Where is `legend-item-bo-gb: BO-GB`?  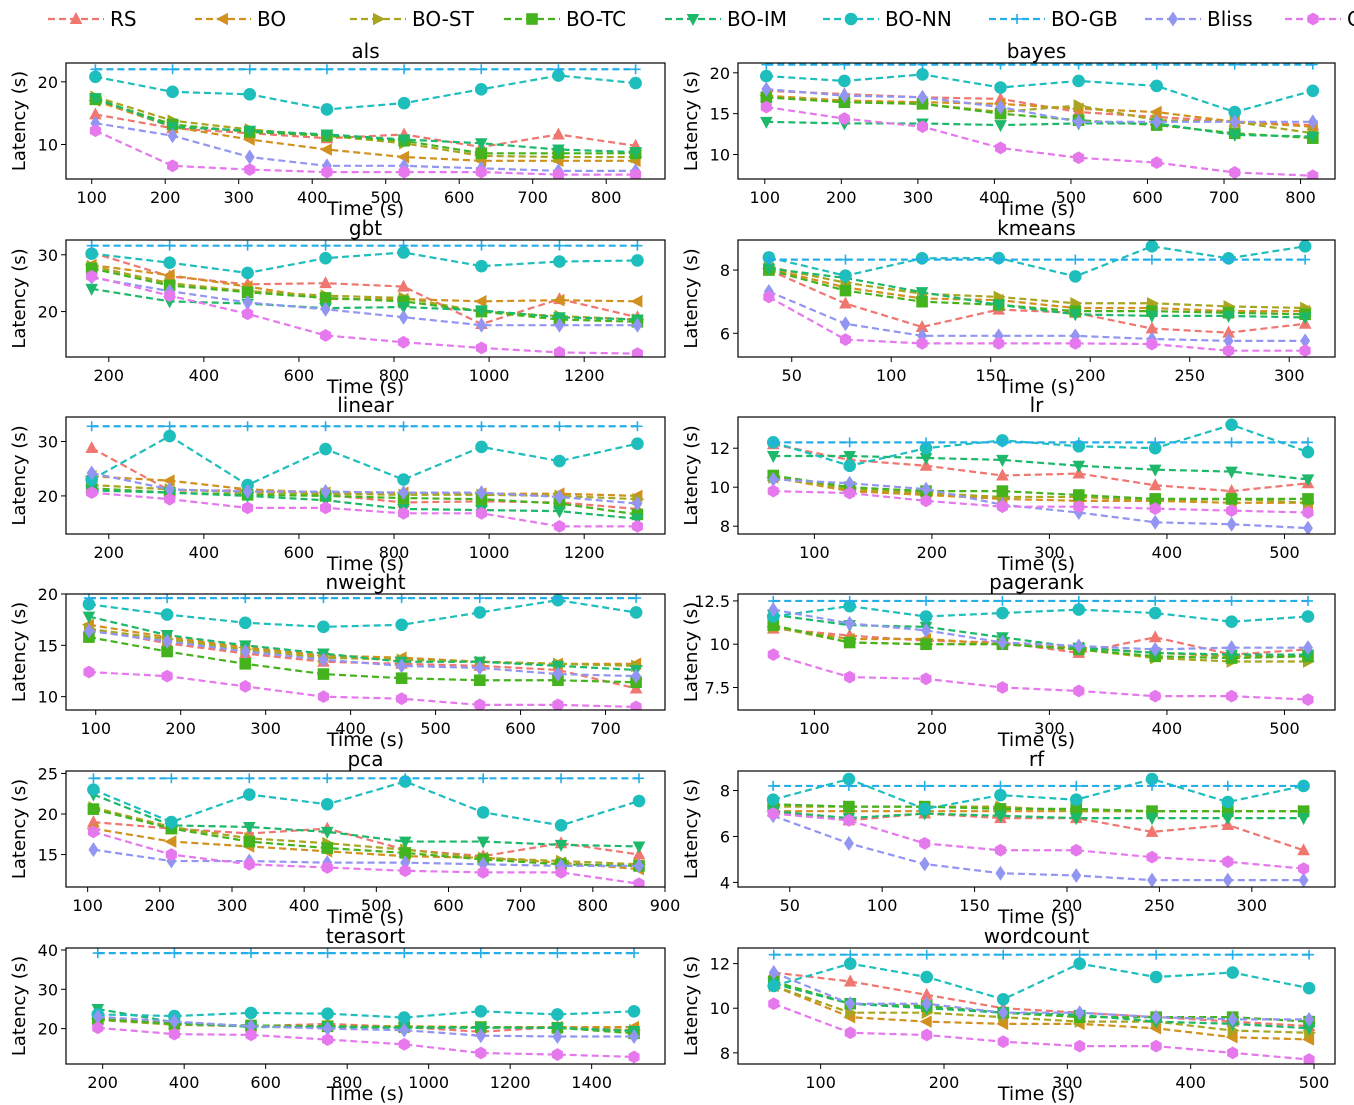 legend-item-bo-gb: BO-GB is located at coordinates (1053, 19).